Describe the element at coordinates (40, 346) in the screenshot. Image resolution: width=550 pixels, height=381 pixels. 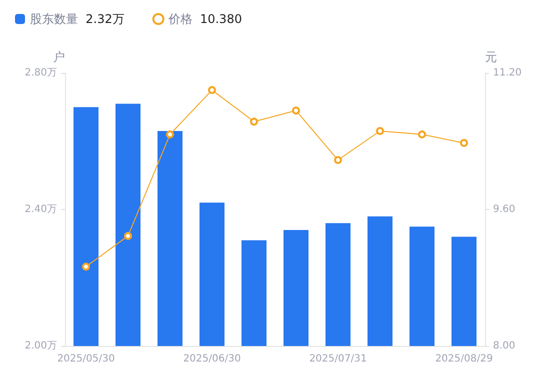
I see `y-tick-label: 2.00万` at that location.